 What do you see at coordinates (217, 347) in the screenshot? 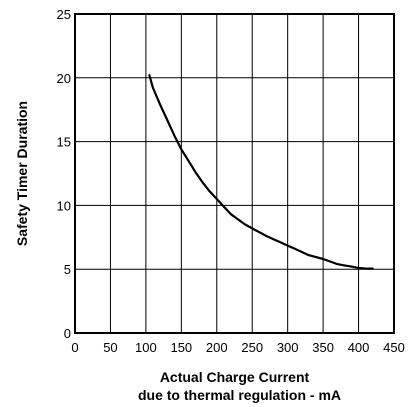
I see `x-tick-label: 200` at bounding box center [217, 347].